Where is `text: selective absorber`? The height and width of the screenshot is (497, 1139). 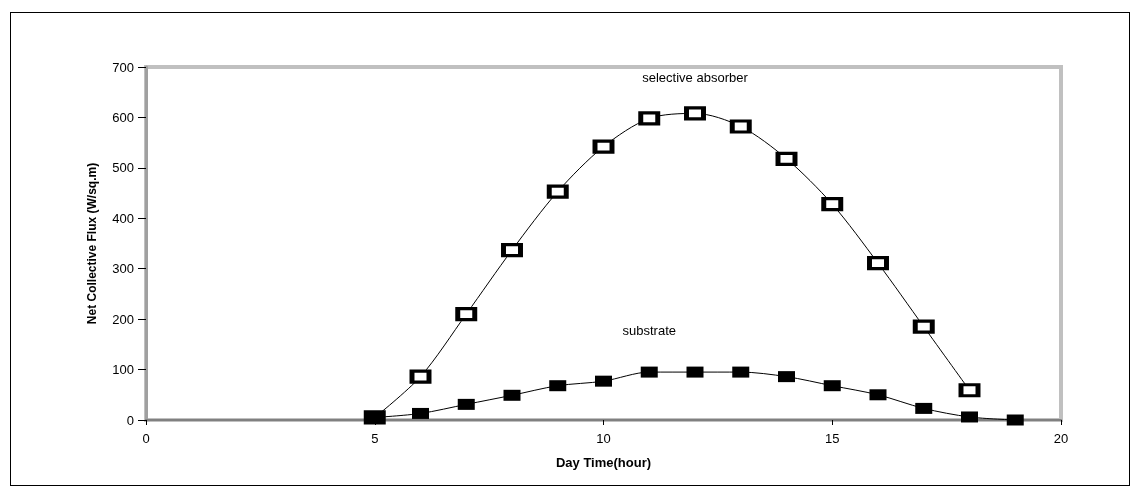 text: selective absorber is located at coordinates (695, 78).